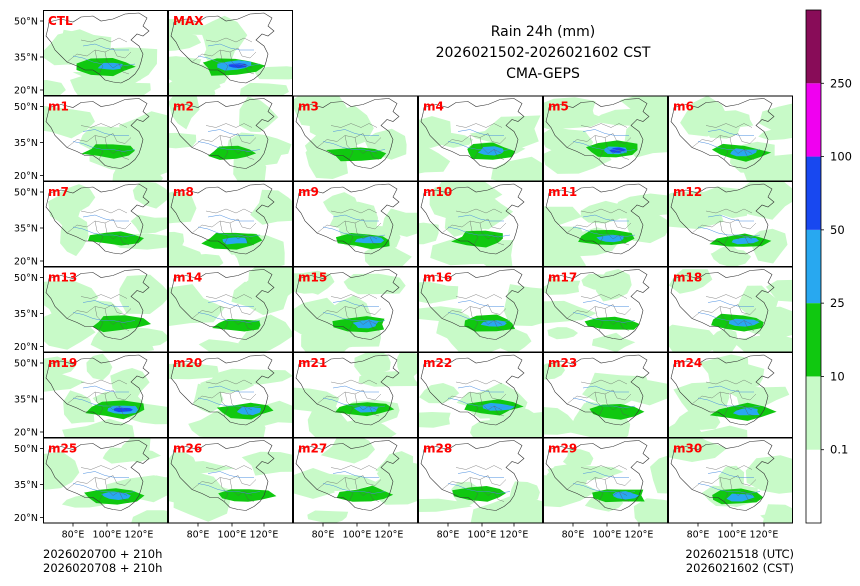 This screenshot has height=586, width=860. I want to click on panel-label: m9, so click(308, 192).